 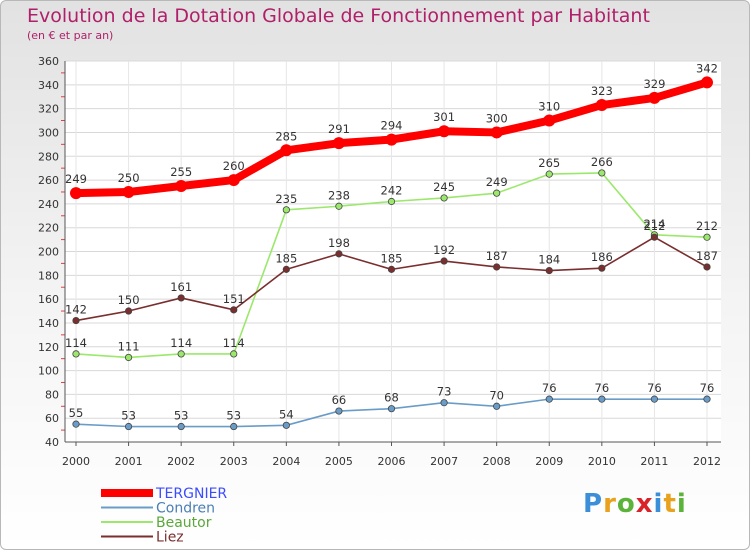 What do you see at coordinates (286, 199) in the screenshot?
I see `data-label-beautor: 235` at bounding box center [286, 199].